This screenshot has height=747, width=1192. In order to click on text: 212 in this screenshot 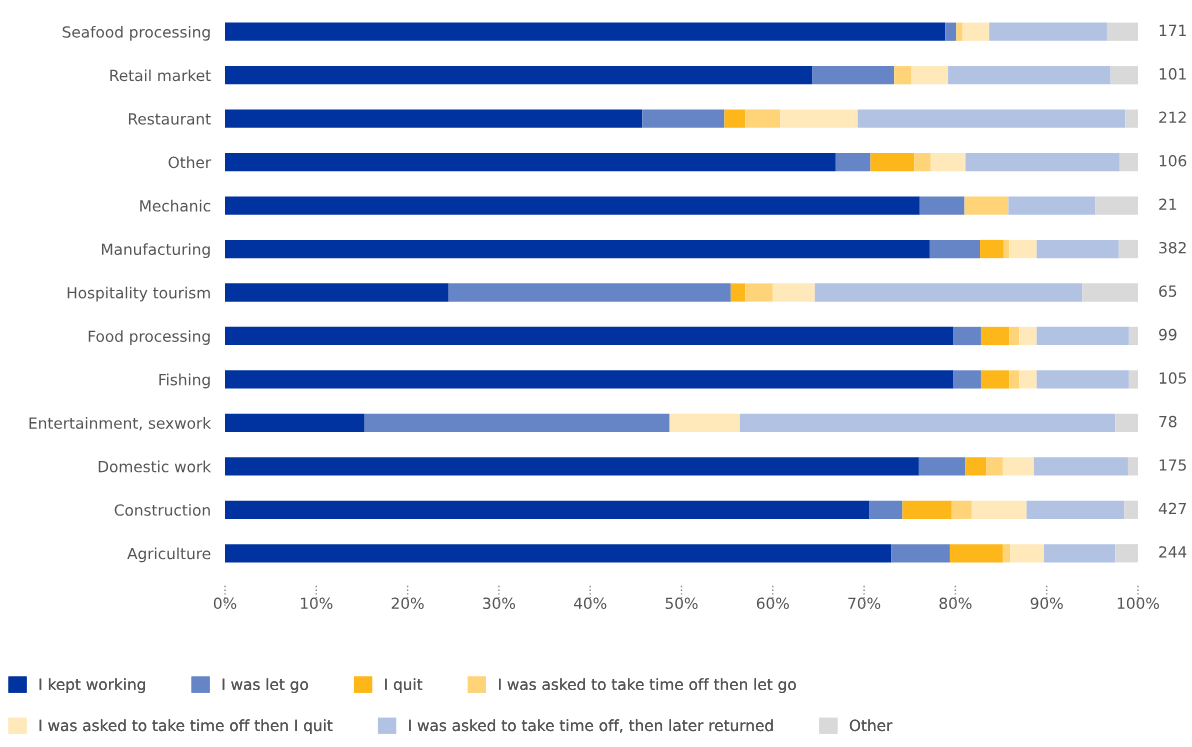, I will do `click(1172, 117)`.